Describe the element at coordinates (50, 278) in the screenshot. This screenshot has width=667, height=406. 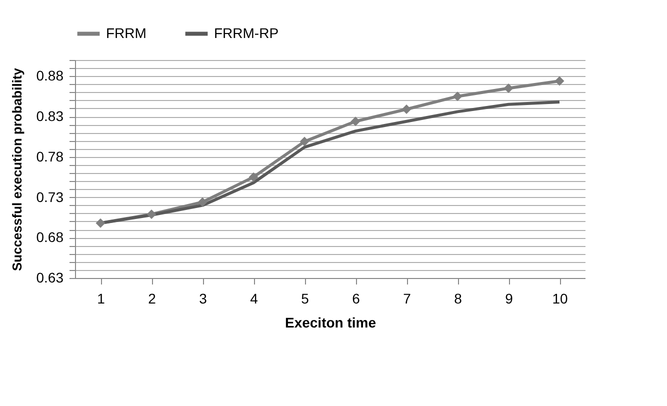
I see `y-tick-label: 0.63` at that location.